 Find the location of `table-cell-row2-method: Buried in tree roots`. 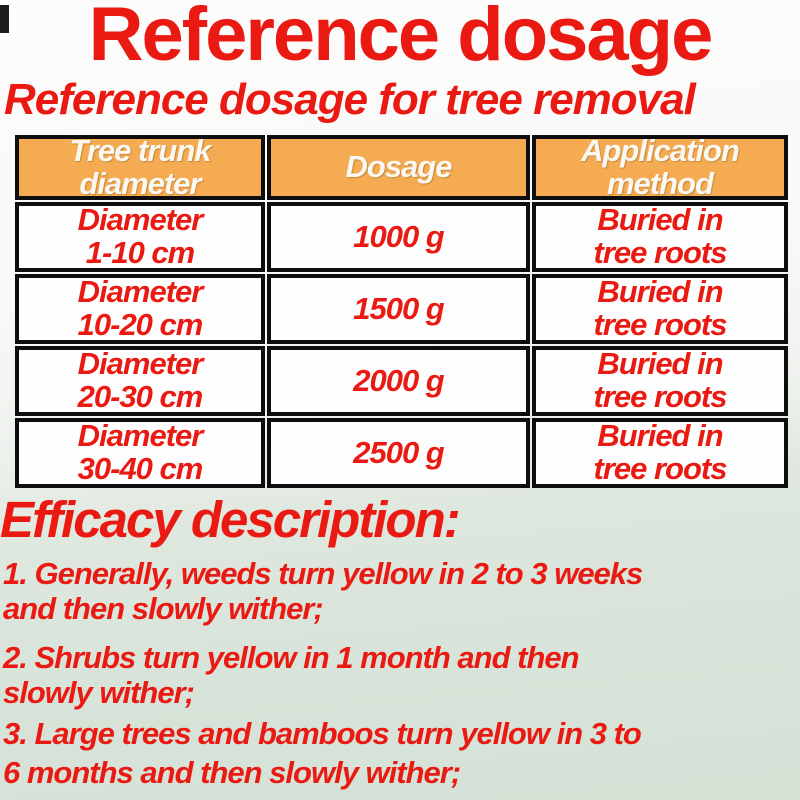

table-cell-row2-method: Buried in tree roots is located at coordinates (660, 309).